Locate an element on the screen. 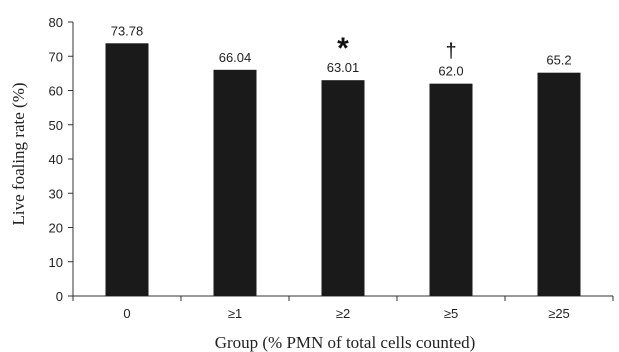  y-tick-label: 80 is located at coordinates (56, 22).